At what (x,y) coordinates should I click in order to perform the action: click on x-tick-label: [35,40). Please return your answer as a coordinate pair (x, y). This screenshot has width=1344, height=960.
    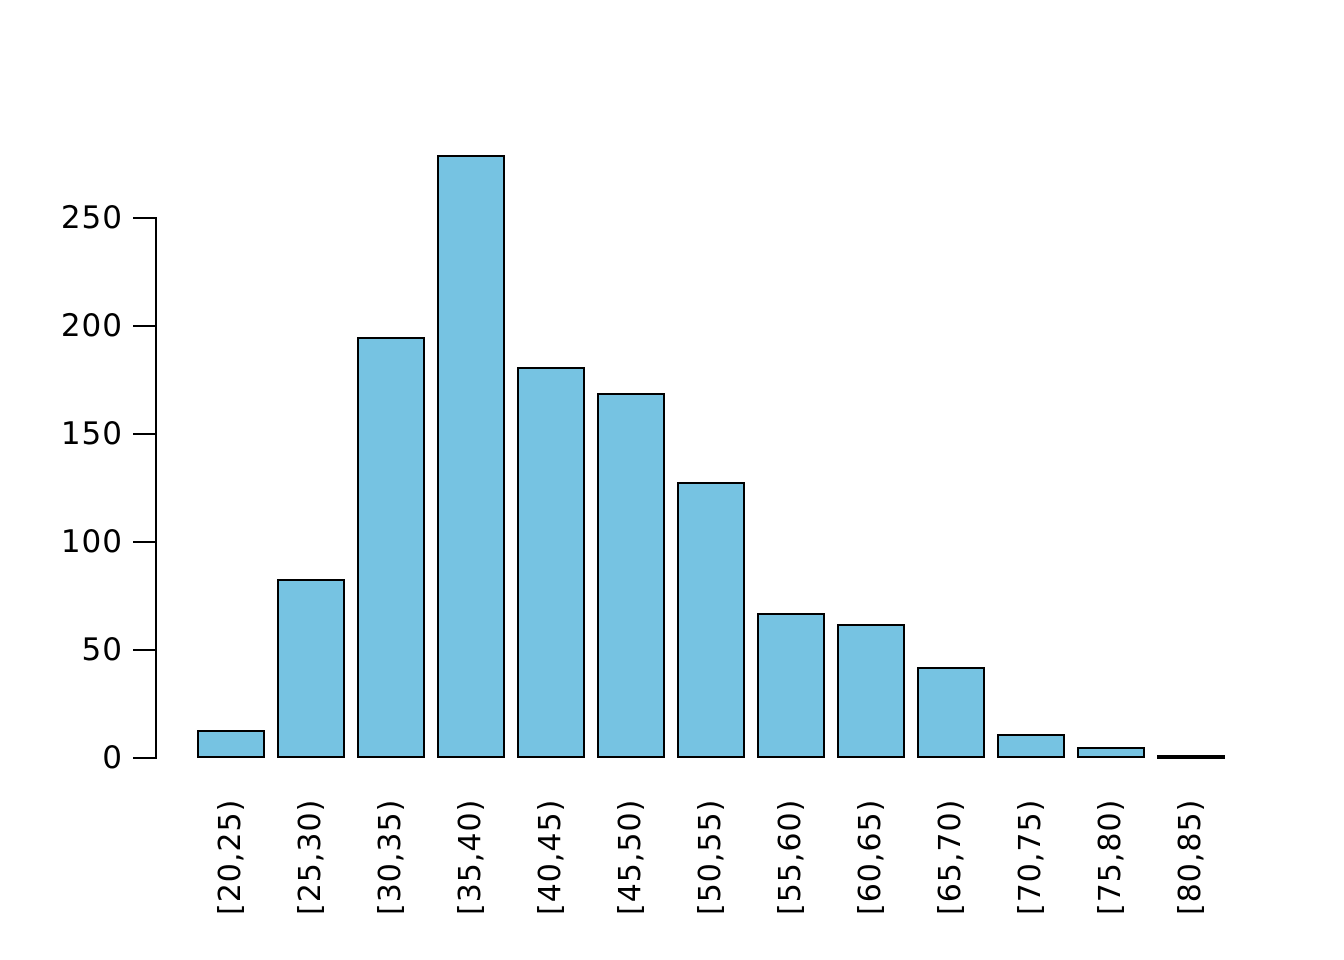
    Looking at the image, I should click on (470, 856).